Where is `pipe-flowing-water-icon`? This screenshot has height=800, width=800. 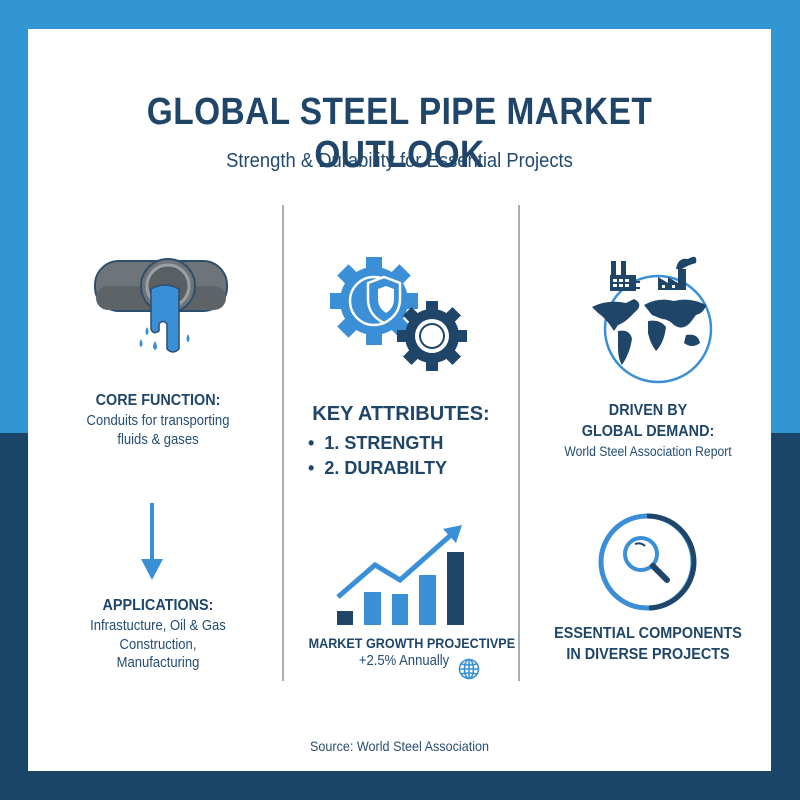 pipe-flowing-water-icon is located at coordinates (161, 305).